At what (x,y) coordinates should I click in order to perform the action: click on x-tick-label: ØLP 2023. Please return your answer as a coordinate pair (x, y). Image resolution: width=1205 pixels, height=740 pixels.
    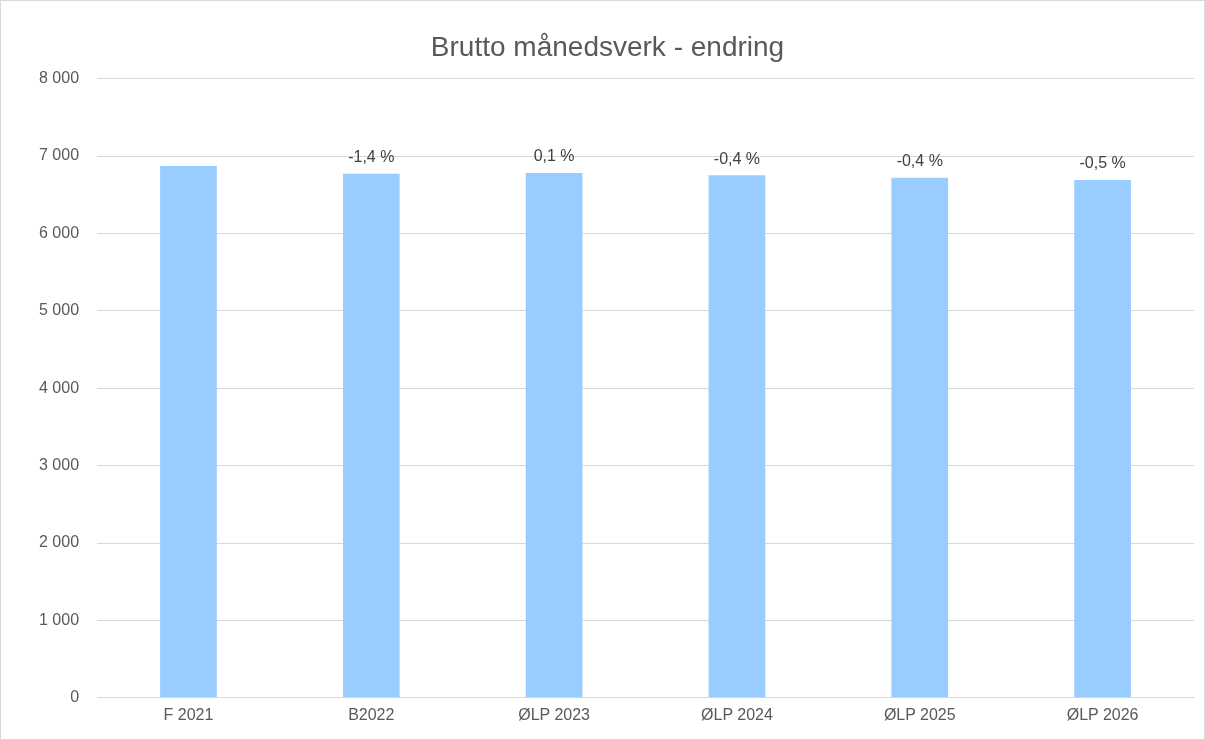
    Looking at the image, I should click on (554, 714).